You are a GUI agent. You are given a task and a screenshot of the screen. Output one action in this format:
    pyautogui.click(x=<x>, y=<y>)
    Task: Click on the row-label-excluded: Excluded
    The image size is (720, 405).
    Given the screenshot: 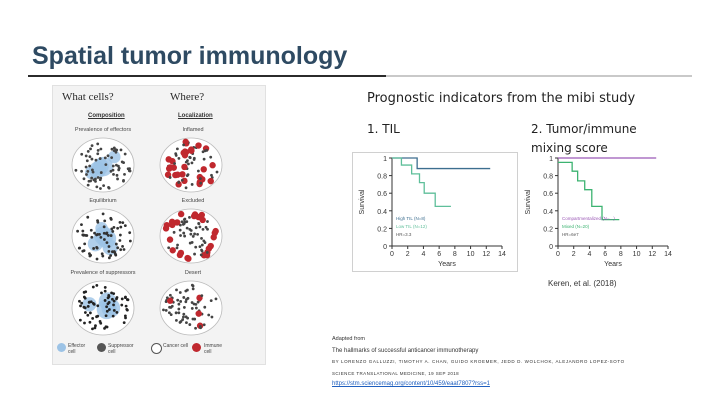 What is the action you would take?
    pyautogui.click(x=193, y=201)
    